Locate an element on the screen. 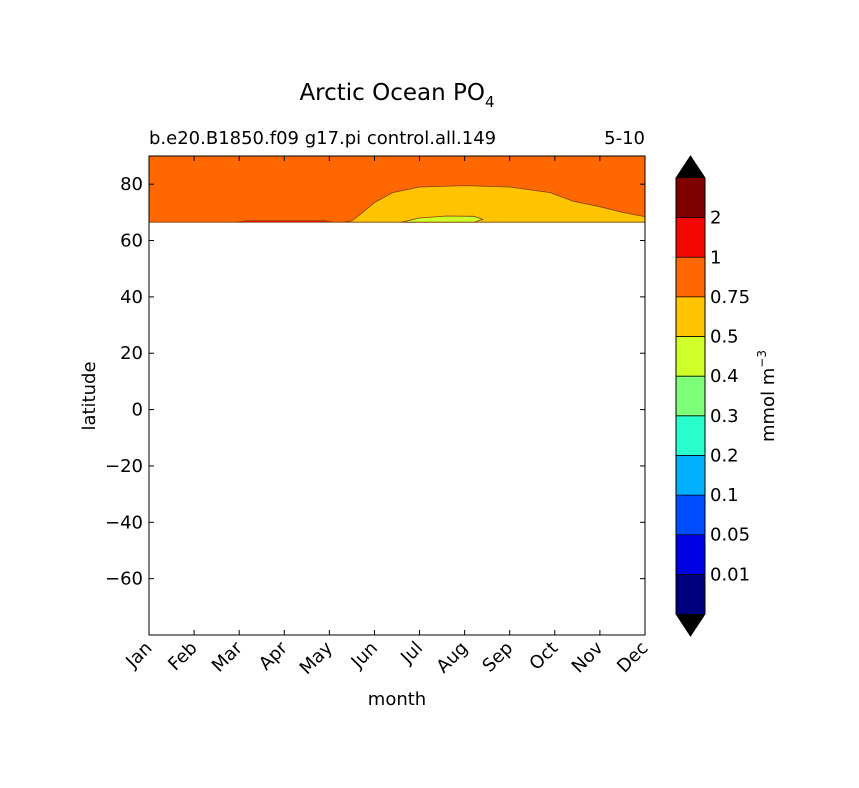 This screenshot has height=788, width=859. subtitle-left: b.e20.B1850.f09 g17.pi control.all.149 is located at coordinates (322, 138).